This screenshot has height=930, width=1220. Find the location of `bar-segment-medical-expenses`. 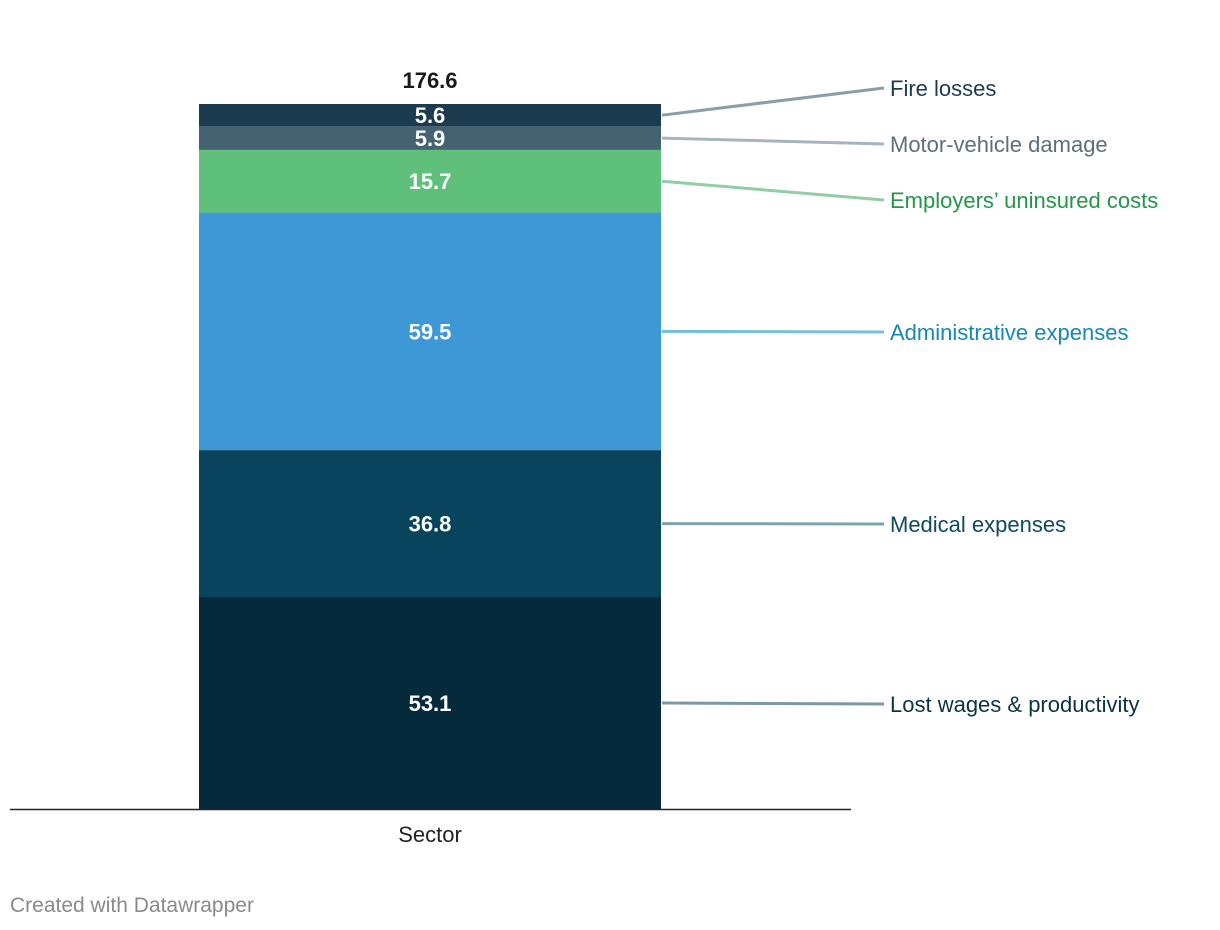

bar-segment-medical-expenses is located at coordinates (430, 524).